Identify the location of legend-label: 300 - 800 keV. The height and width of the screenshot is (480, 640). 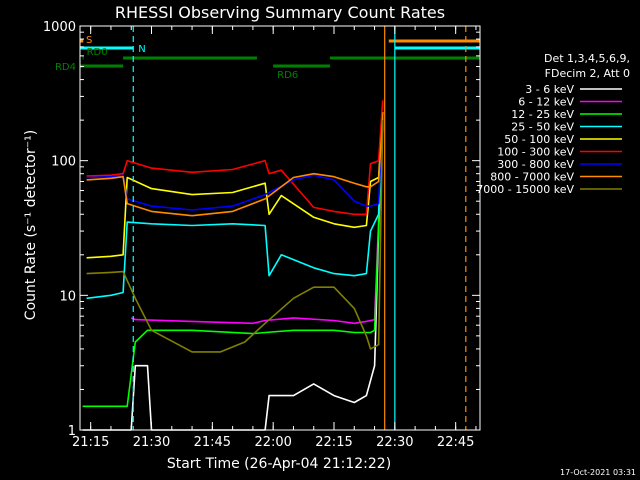
(535, 164).